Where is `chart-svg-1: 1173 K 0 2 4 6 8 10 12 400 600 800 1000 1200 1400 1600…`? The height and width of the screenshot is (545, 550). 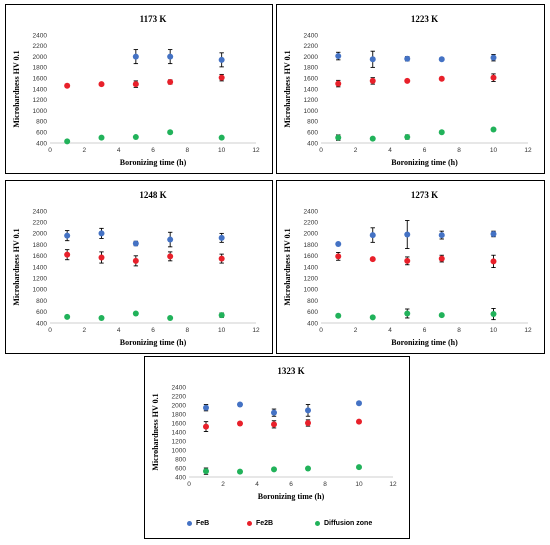
chart-svg-1: 1173 K 0 2 4 6 8 10 12 400 600 800 1000 1200 1400 1600… is located at coordinates (136, 90).